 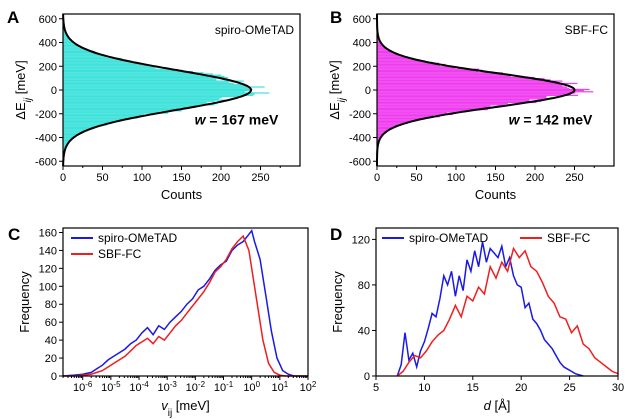 What do you see at coordinates (336, 17) in the screenshot?
I see `panel-letter: B` at bounding box center [336, 17].